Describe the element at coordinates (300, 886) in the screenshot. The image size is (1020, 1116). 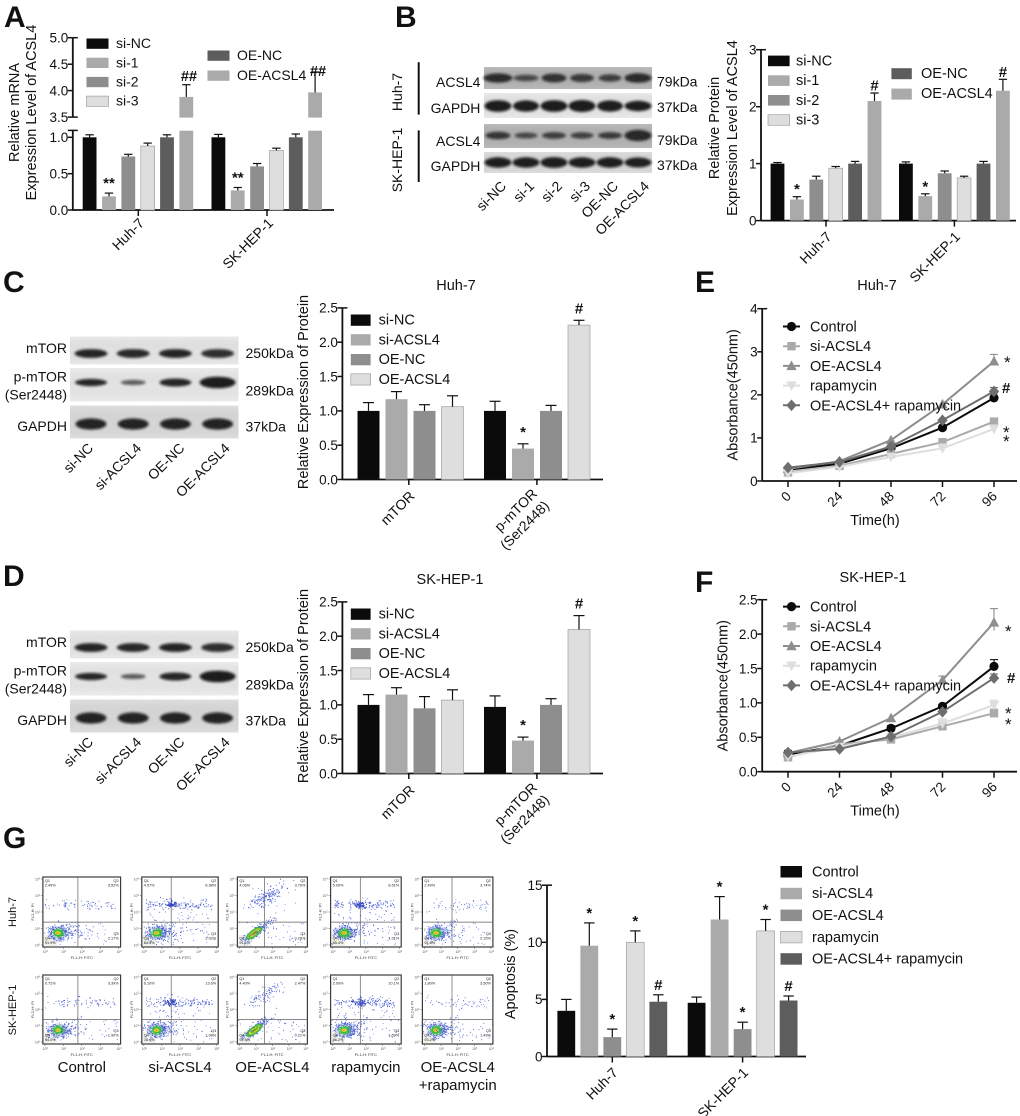
I see `svg-text: 3.76%` at that location.